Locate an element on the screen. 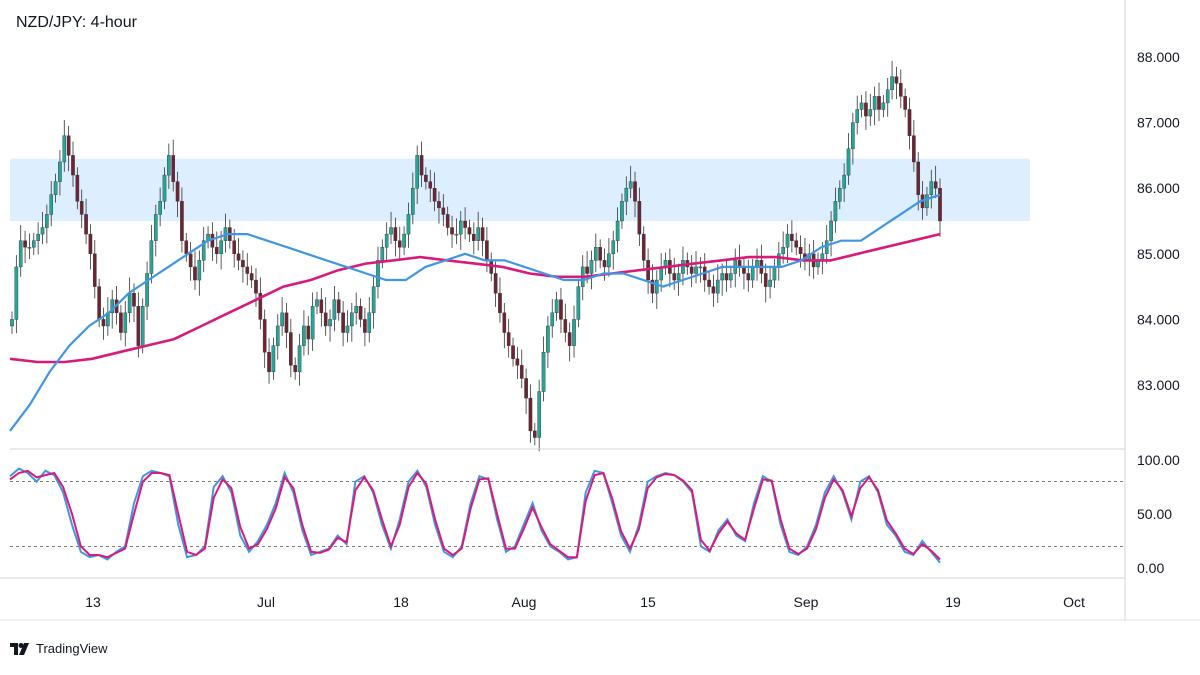  time-tick-label: 15 is located at coordinates (648, 602).